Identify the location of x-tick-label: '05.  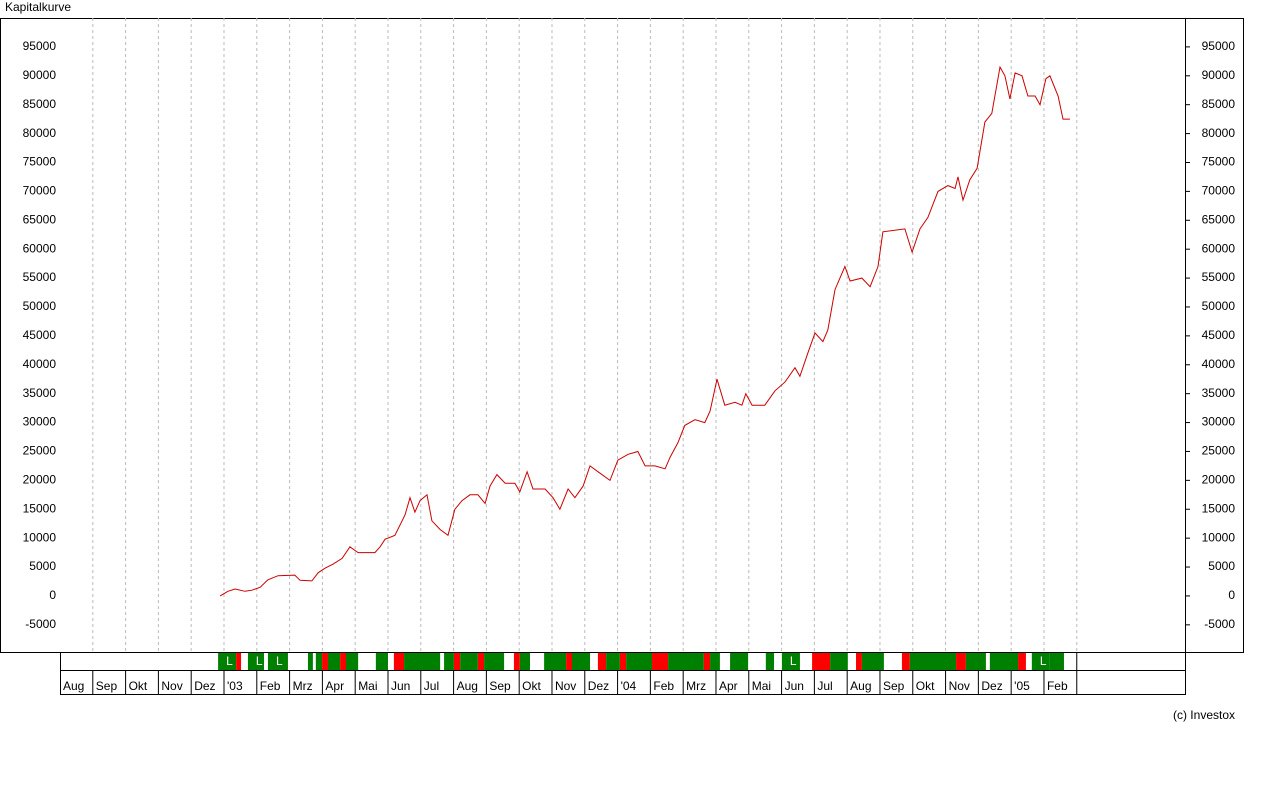
(1022, 686).